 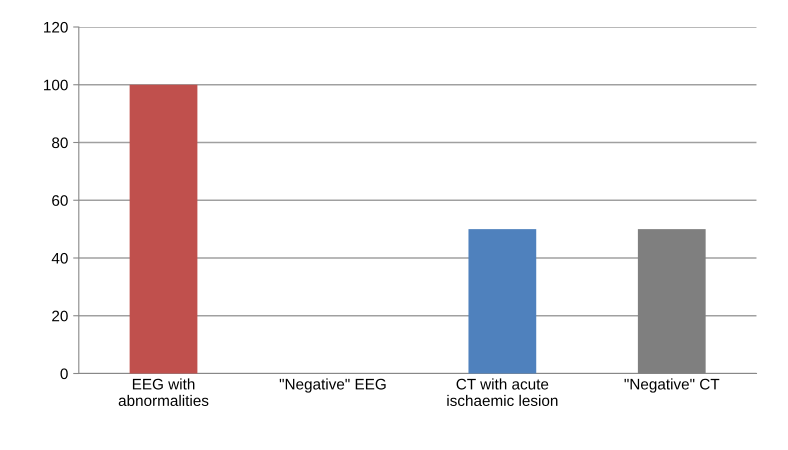 I want to click on y-tick-label: 20, so click(x=60, y=316).